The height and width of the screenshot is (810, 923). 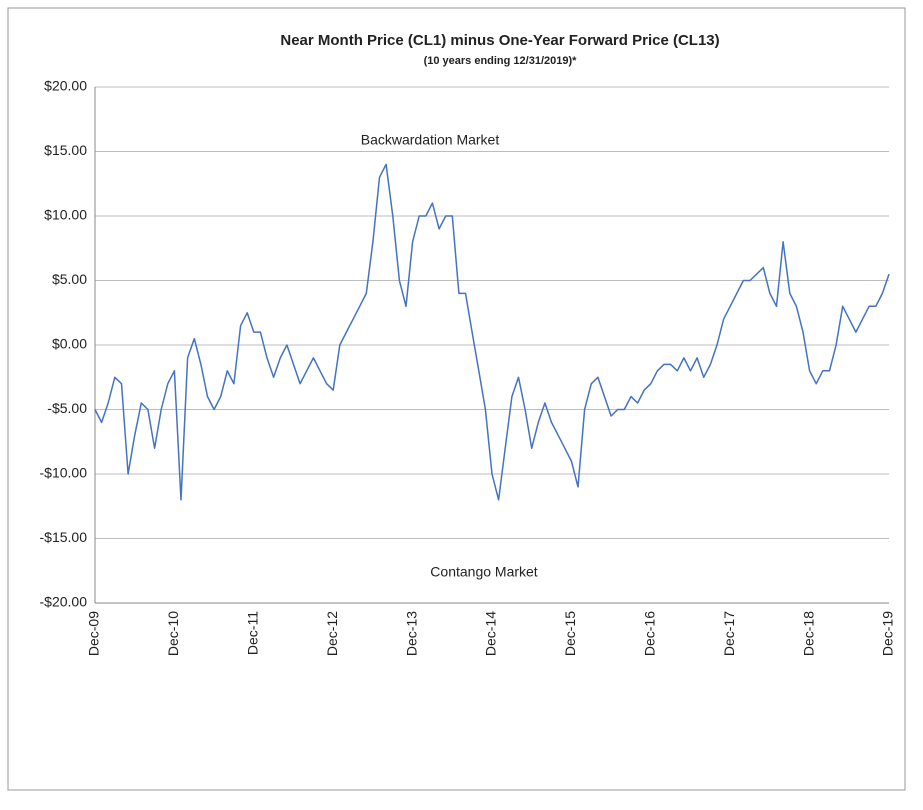 I want to click on x-tick-label: Dec-16, so click(x=650, y=633).